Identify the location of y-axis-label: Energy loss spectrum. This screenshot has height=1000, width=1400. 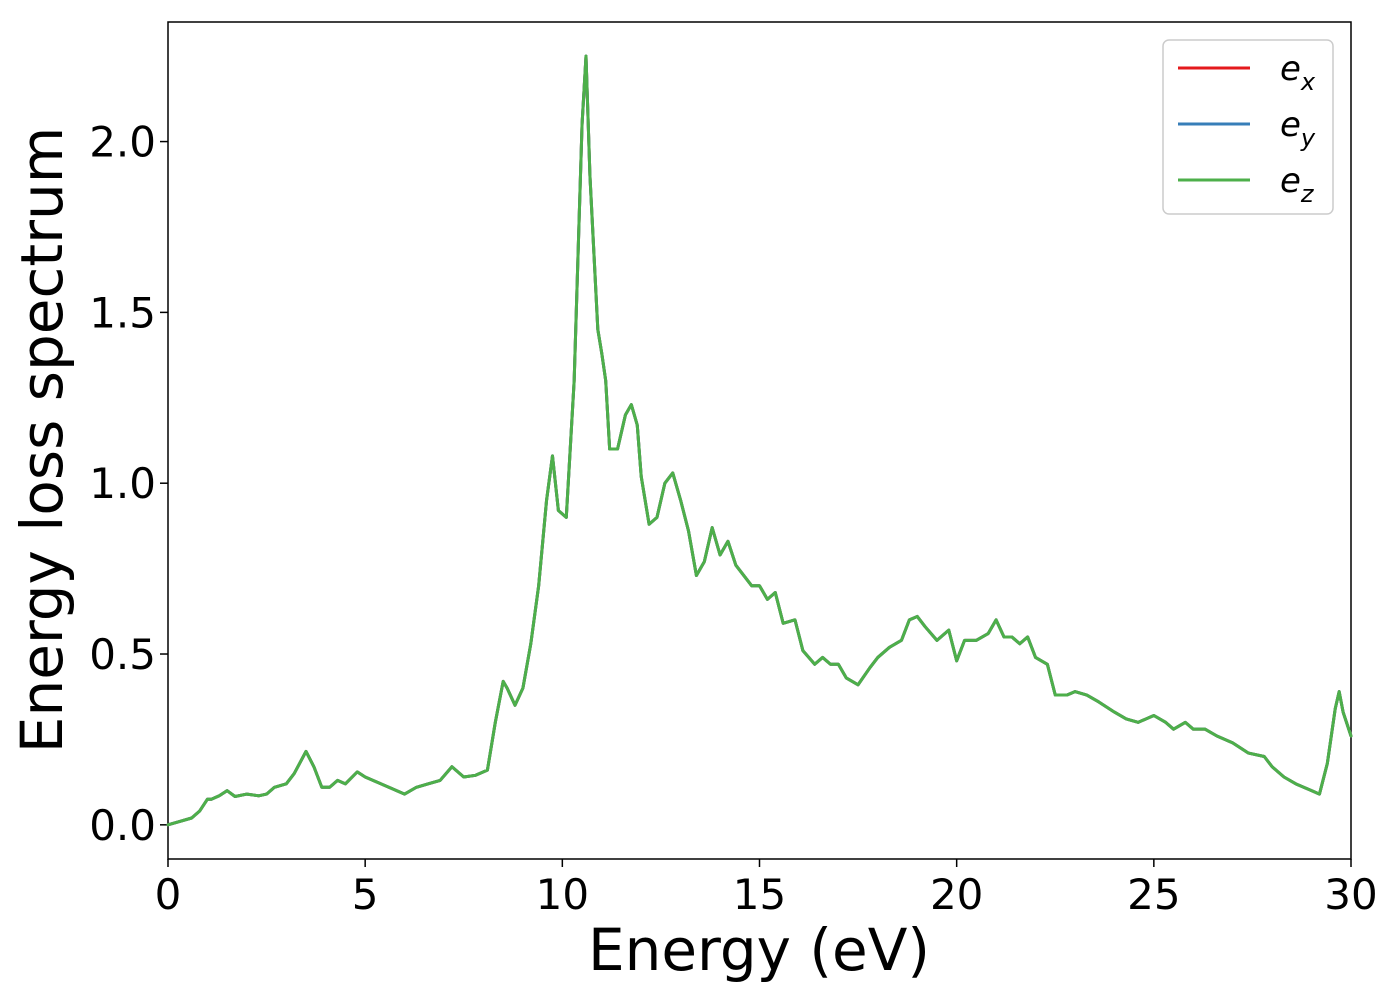
(42, 440).